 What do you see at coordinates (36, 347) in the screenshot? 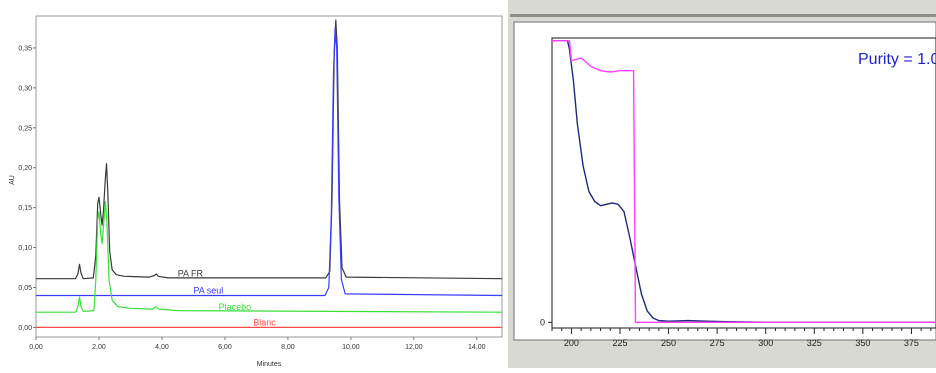
I see `x-tick-label: 0,00` at bounding box center [36, 347].